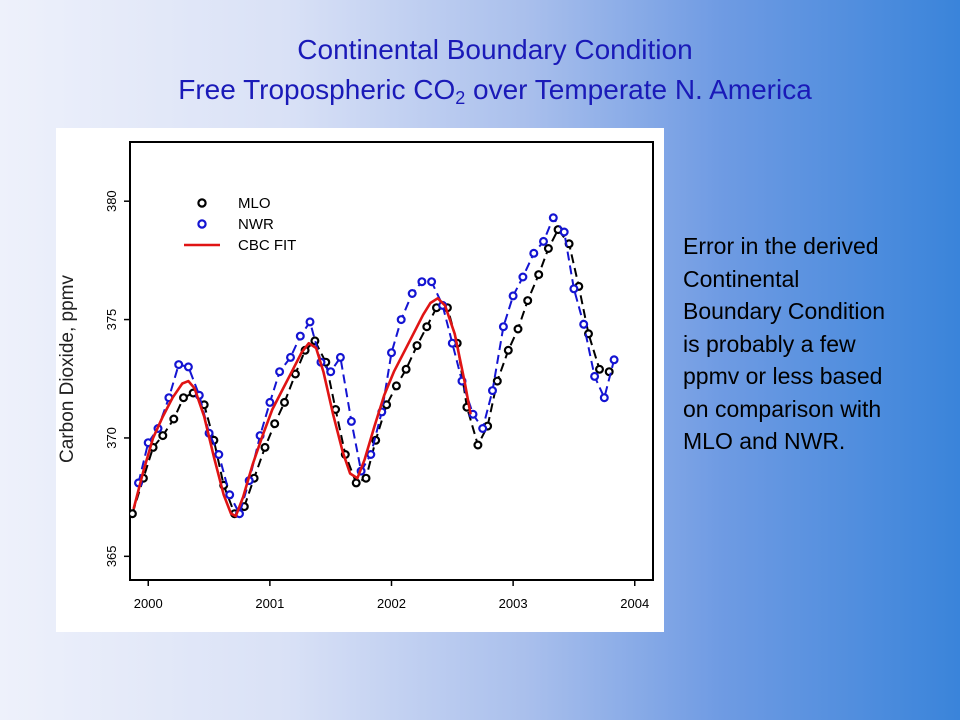  I want to click on title-line-2-end: over Temperate N. America, so click(638, 89).